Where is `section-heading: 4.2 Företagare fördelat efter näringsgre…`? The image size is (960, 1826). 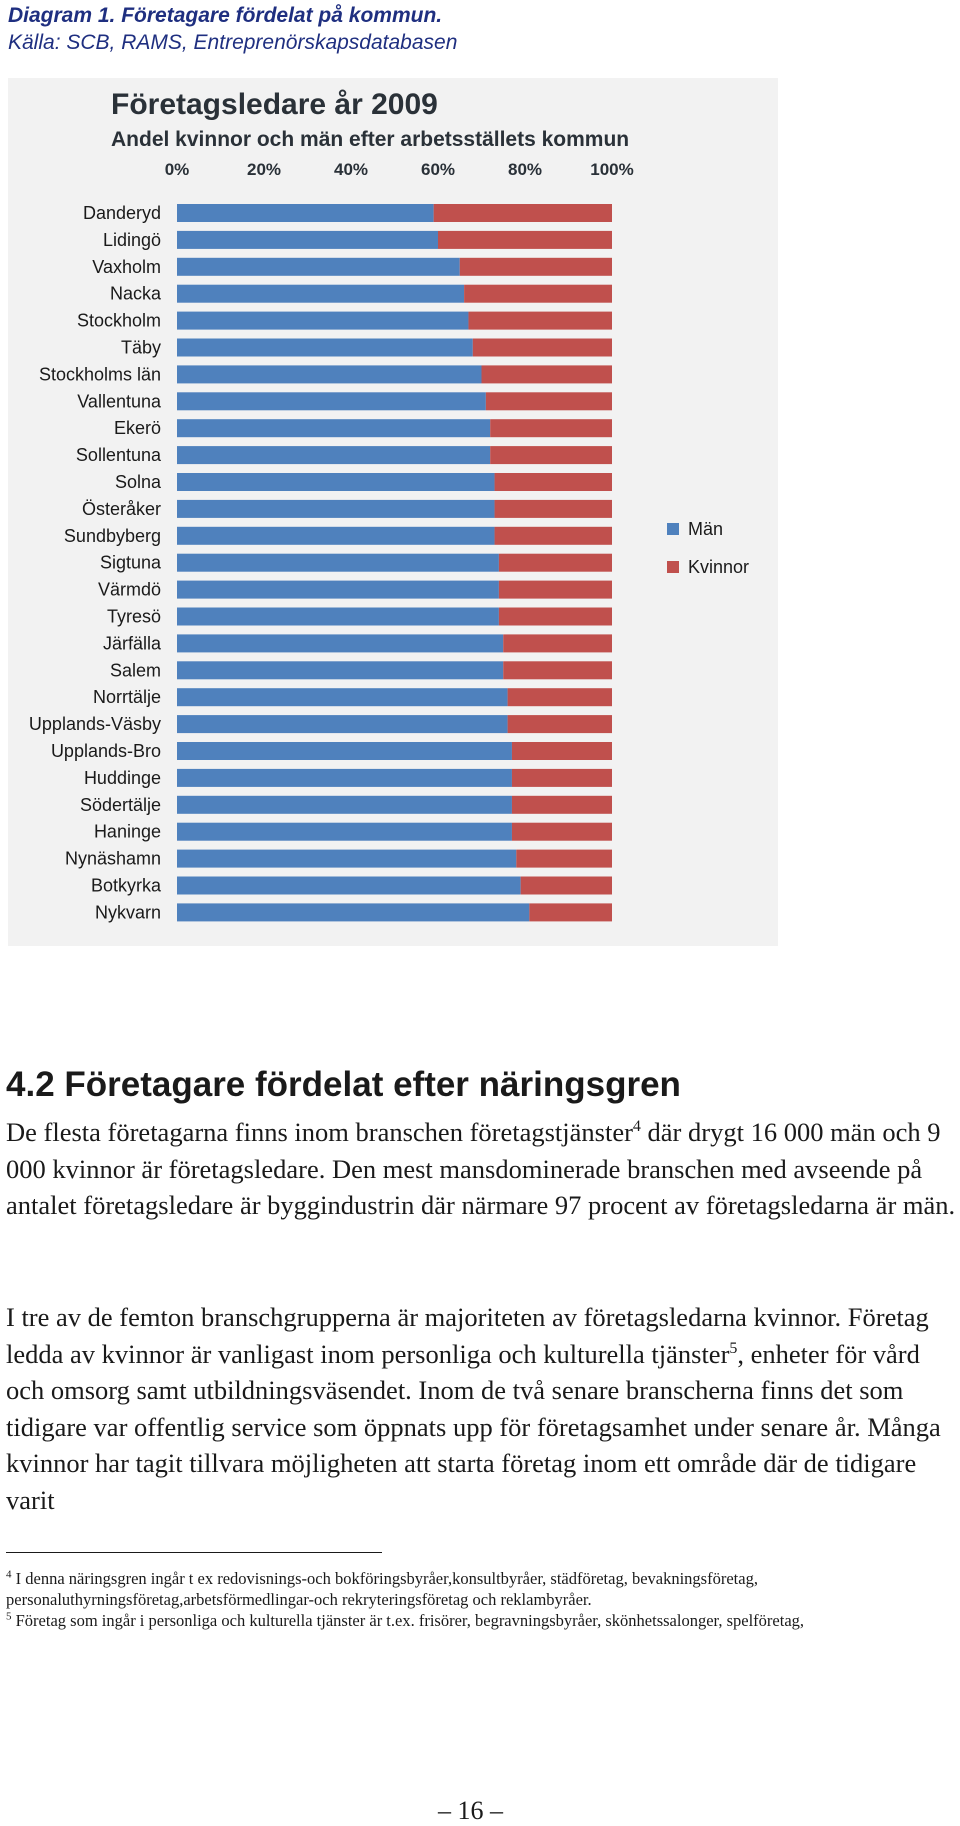
section-heading: 4.2 Företagare fördelat efter näringsgre… is located at coordinates (343, 1084).